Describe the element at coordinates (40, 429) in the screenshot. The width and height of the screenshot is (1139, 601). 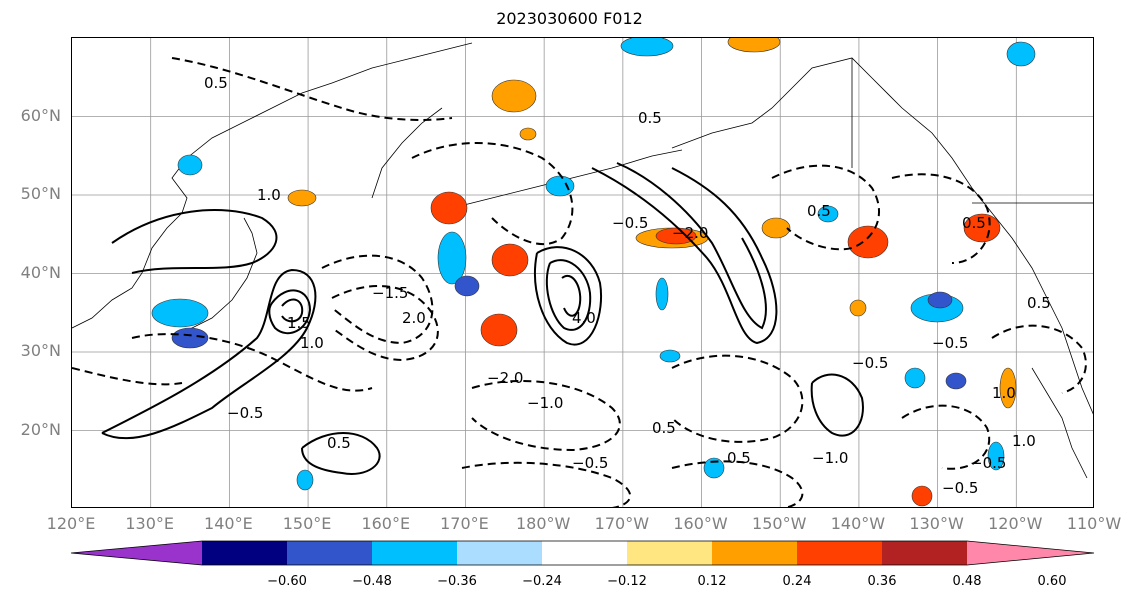
I see `latitude-label: 20°N` at that location.